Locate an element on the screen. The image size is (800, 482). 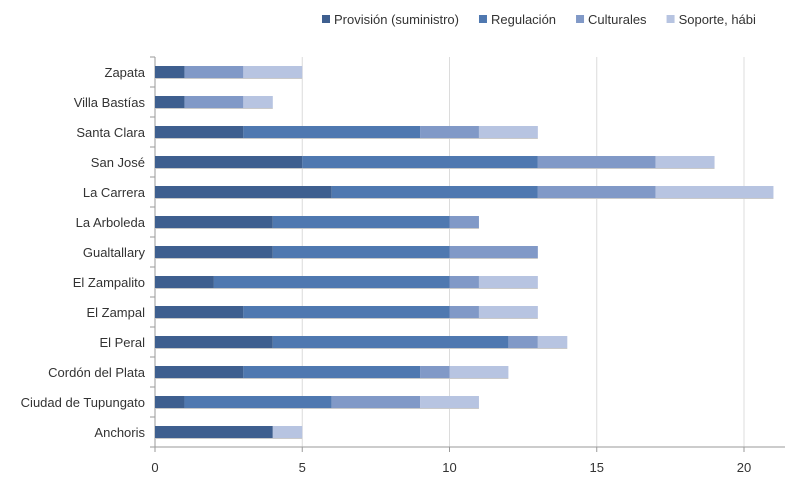
legend-label: Culturales is located at coordinates (617, 19).